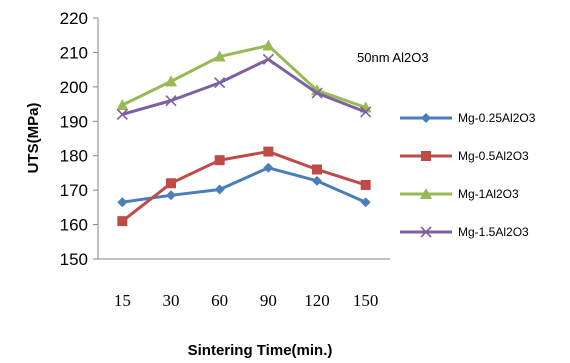 This screenshot has height=363, width=570. Describe the element at coordinates (366, 300) in the screenshot. I see `x-tick-label: 150` at that location.